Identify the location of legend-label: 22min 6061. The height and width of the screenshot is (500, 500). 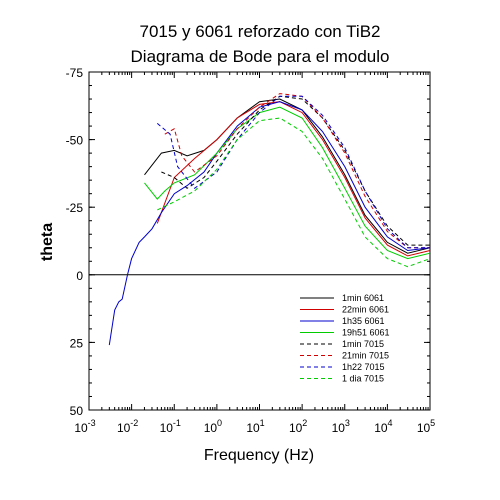
(365, 310).